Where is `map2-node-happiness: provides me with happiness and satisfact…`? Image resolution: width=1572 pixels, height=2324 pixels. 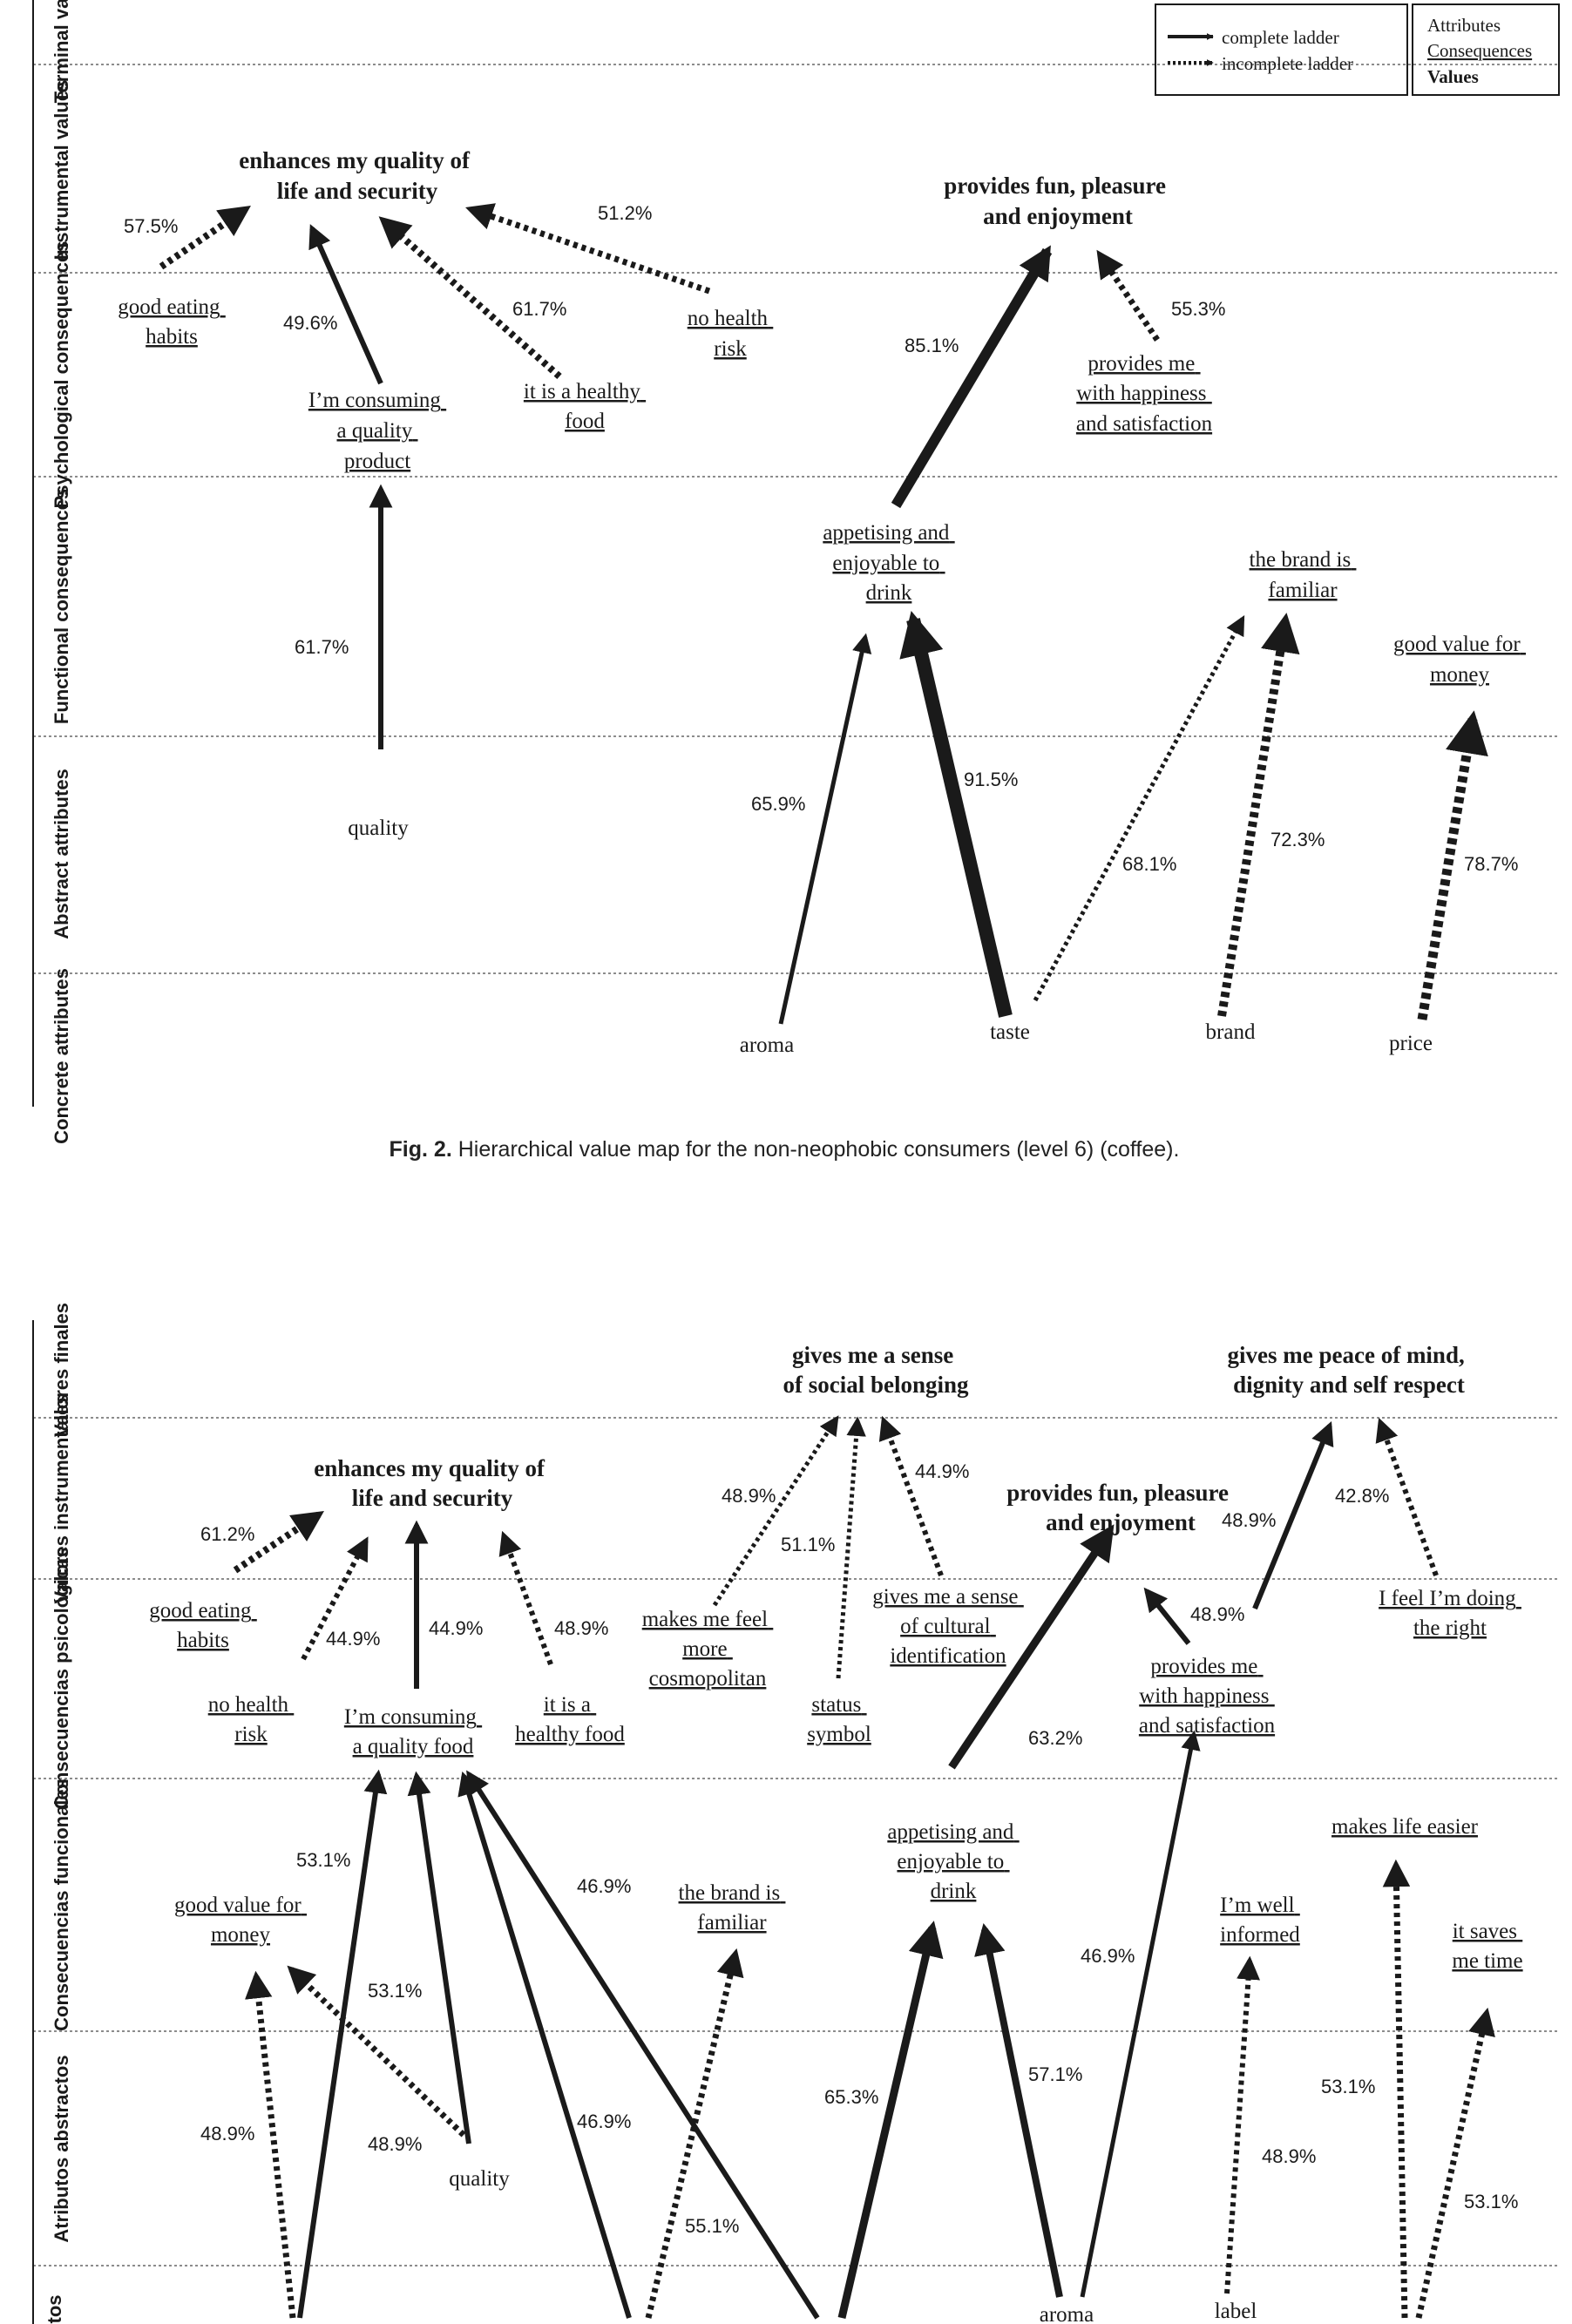 map2-node-happiness: provides me with happiness and satisfact… is located at coordinates (1207, 1696).